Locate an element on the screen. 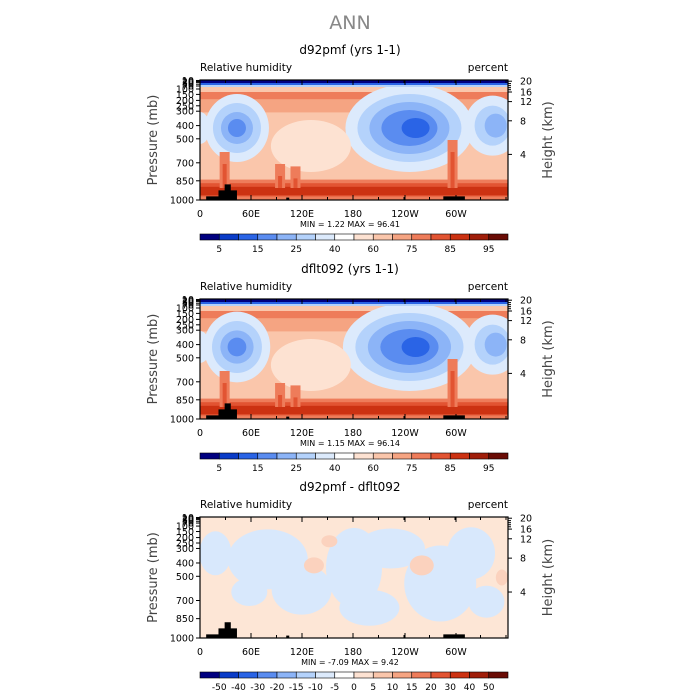 The height and width of the screenshot is (700, 700). colorbar-label: 50 is located at coordinates (489, 688).